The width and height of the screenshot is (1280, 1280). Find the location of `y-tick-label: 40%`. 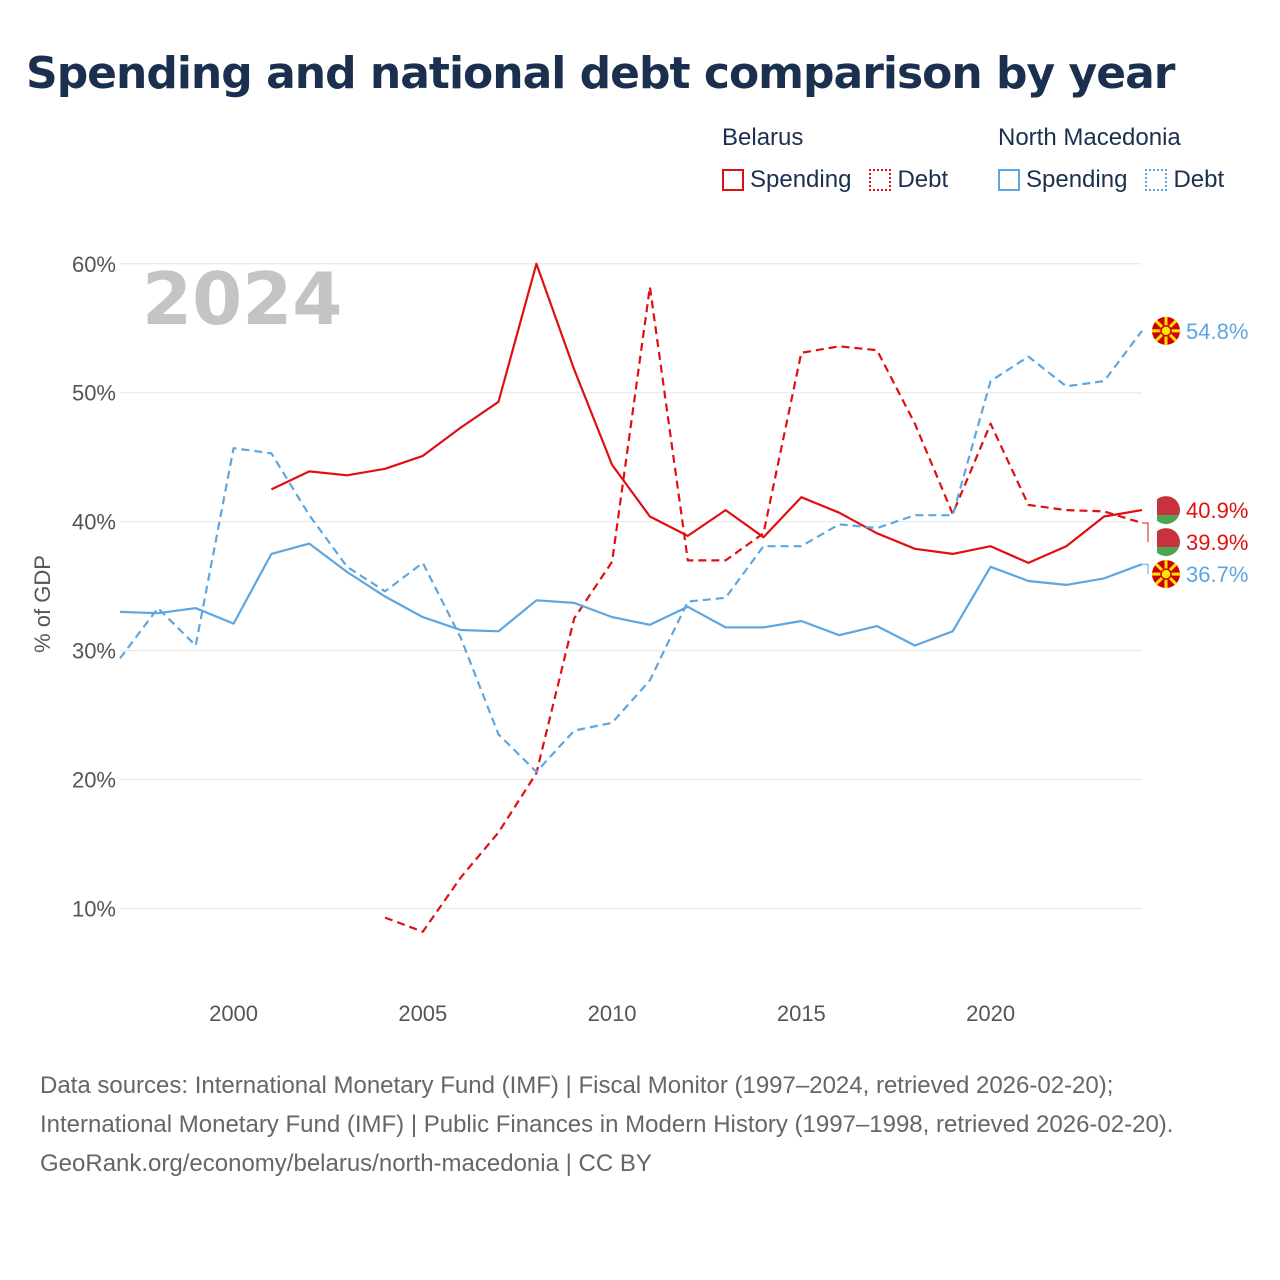

y-tick-label: 40% is located at coordinates (94, 522).